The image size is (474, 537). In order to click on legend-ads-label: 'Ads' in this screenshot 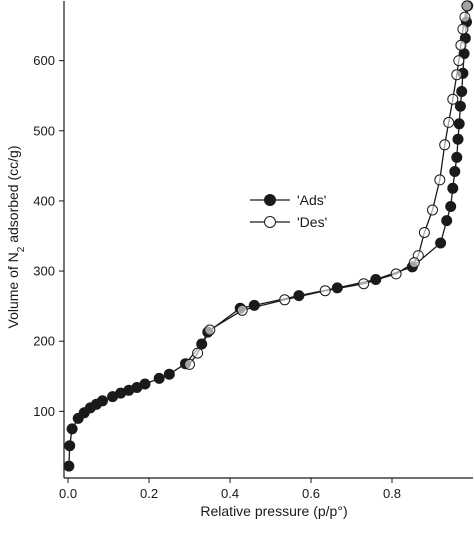, I will do `click(311, 200)`.